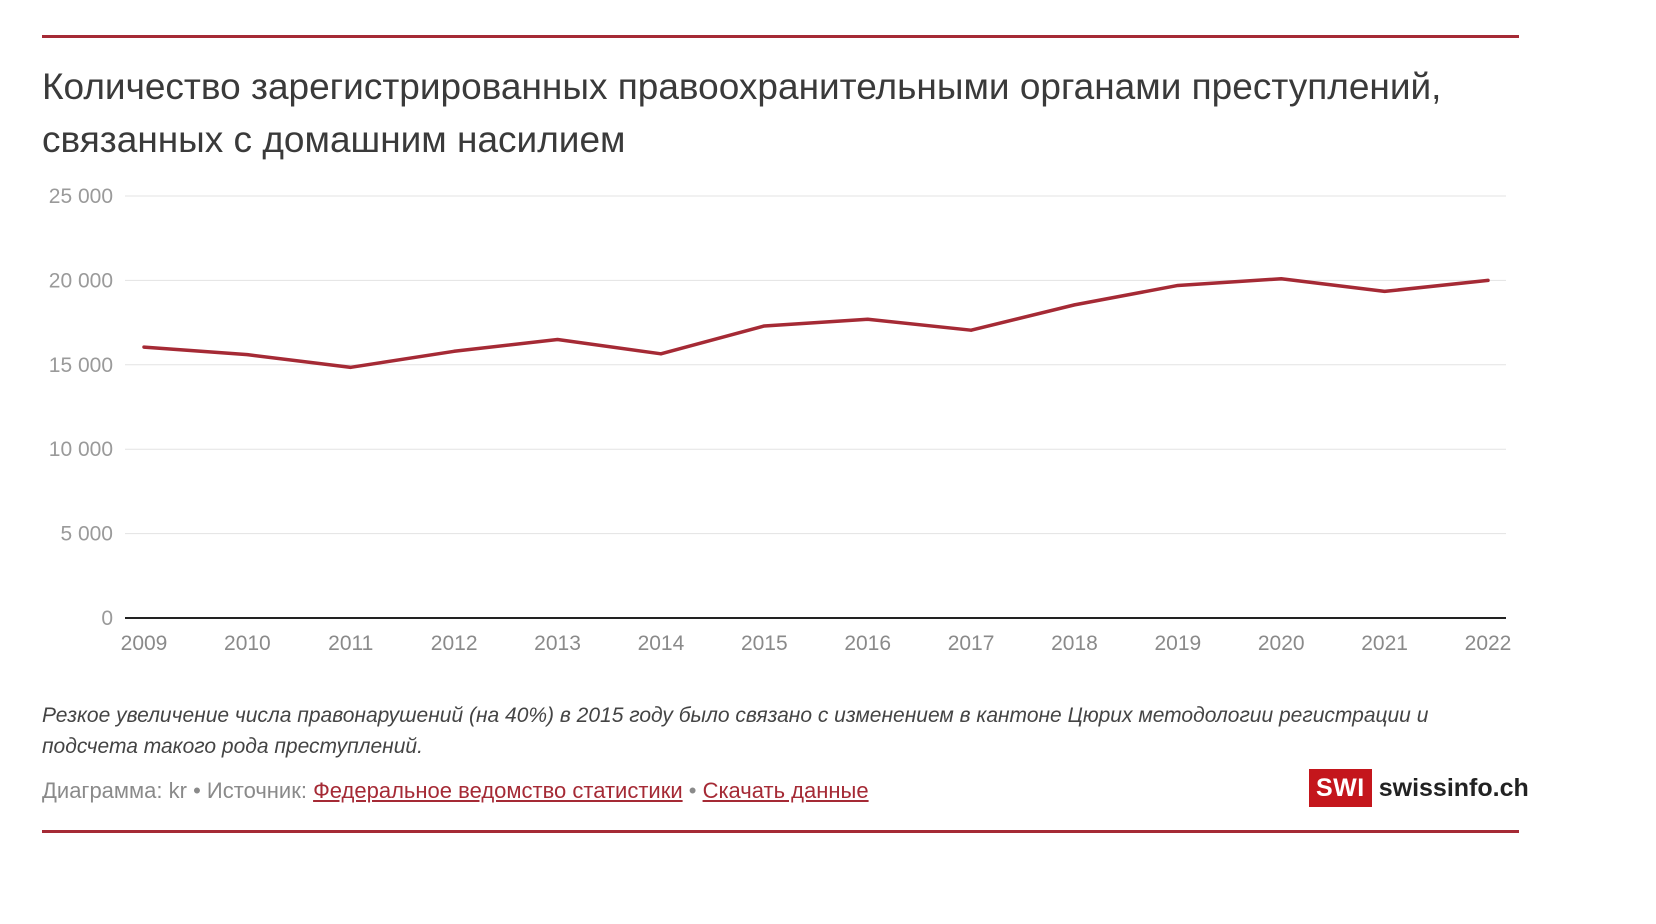 This screenshot has width=1656, height=924. What do you see at coordinates (1177, 643) in the screenshot?
I see `x-tick-label: 2019` at bounding box center [1177, 643].